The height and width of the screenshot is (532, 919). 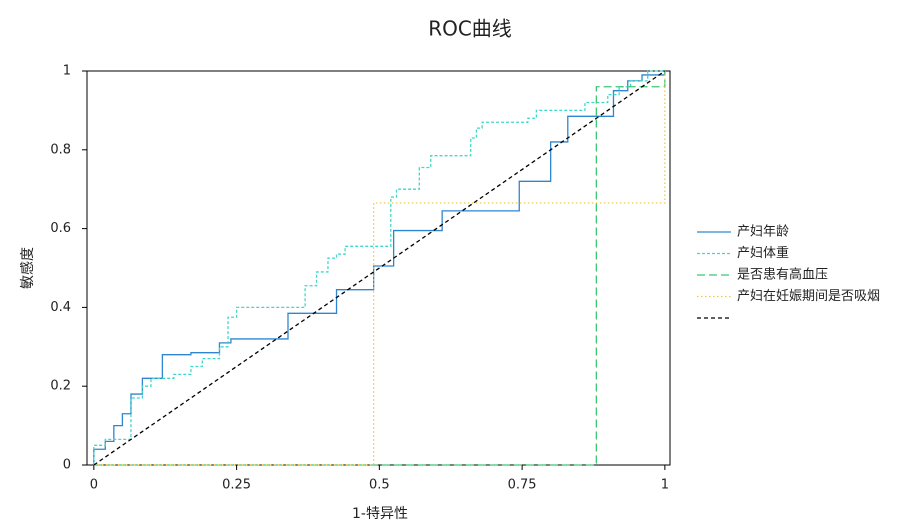 I want to click on legend-label: 产妇在妊娠期间是否吸烟, so click(x=808, y=296).